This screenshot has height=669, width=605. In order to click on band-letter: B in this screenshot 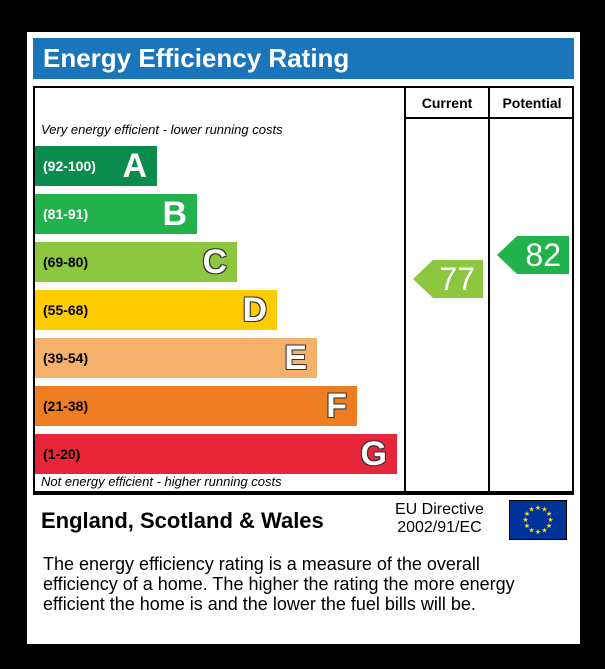, I will do `click(174, 214)`.